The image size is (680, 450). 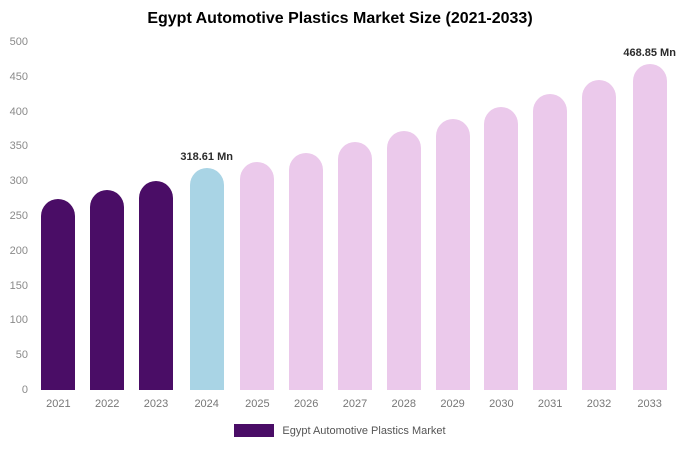 I want to click on bar-slot: 2026, so click(x=306, y=226).